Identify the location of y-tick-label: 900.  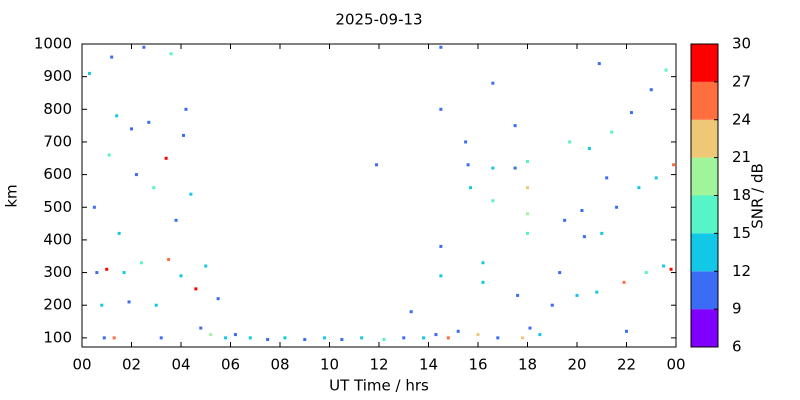
(57, 76).